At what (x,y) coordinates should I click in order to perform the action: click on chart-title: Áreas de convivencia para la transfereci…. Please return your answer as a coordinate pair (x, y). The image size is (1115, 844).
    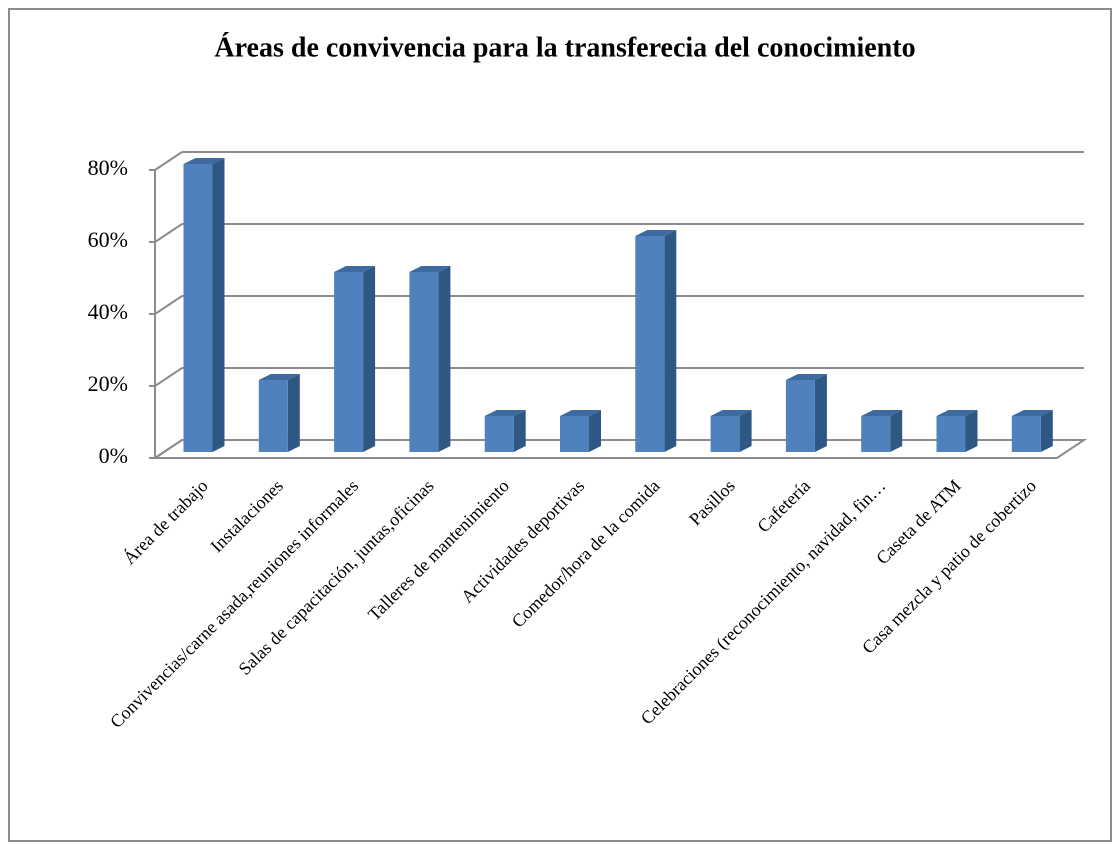
    Looking at the image, I should click on (564, 47).